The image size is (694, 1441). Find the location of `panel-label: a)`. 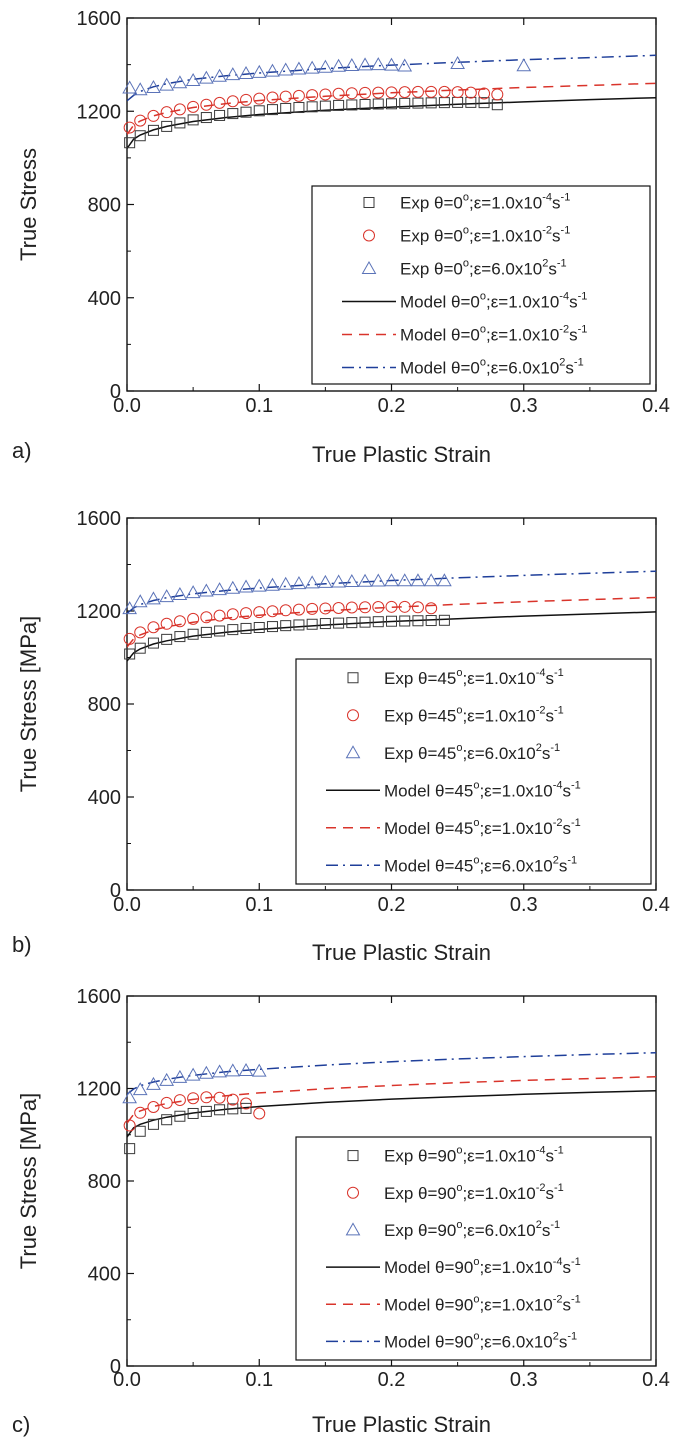

panel-label: a) is located at coordinates (22, 450).